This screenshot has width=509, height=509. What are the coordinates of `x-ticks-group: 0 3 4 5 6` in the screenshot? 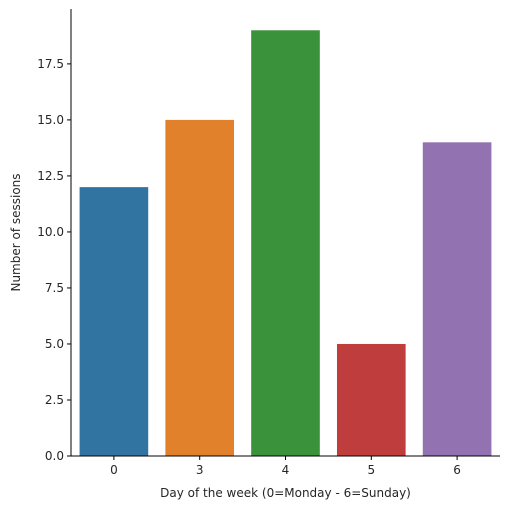 It's located at (285, 466).